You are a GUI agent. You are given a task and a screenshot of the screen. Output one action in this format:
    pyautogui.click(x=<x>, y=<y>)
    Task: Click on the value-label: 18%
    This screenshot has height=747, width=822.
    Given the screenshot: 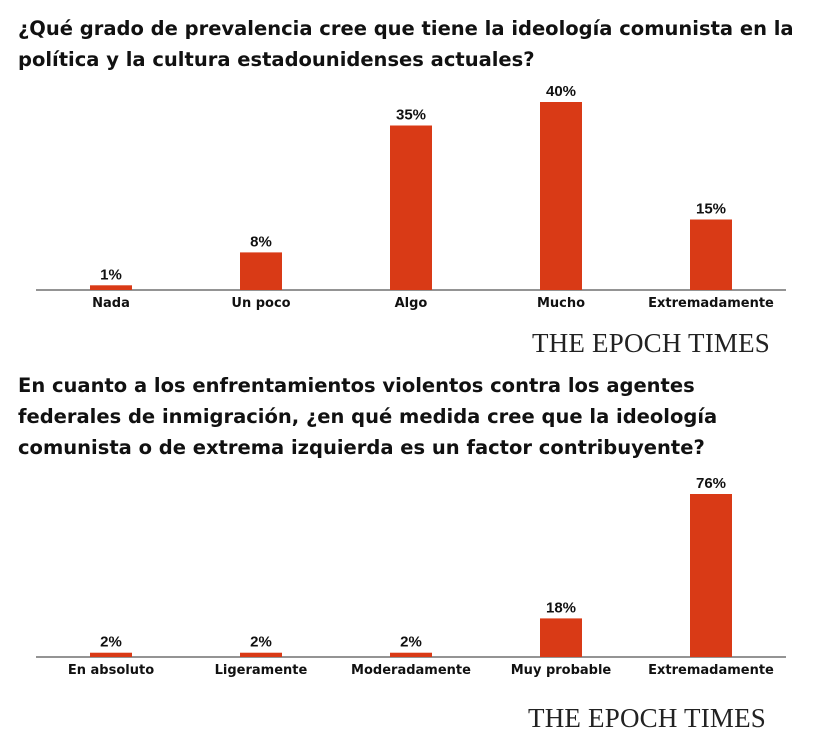 What is the action you would take?
    pyautogui.click(x=561, y=607)
    